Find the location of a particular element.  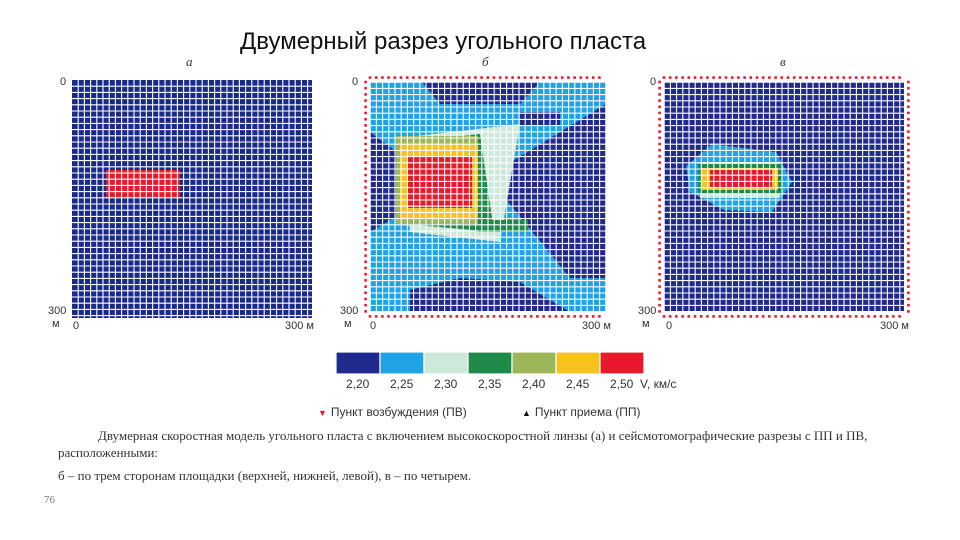

page-number: 76 is located at coordinates (49, 500).